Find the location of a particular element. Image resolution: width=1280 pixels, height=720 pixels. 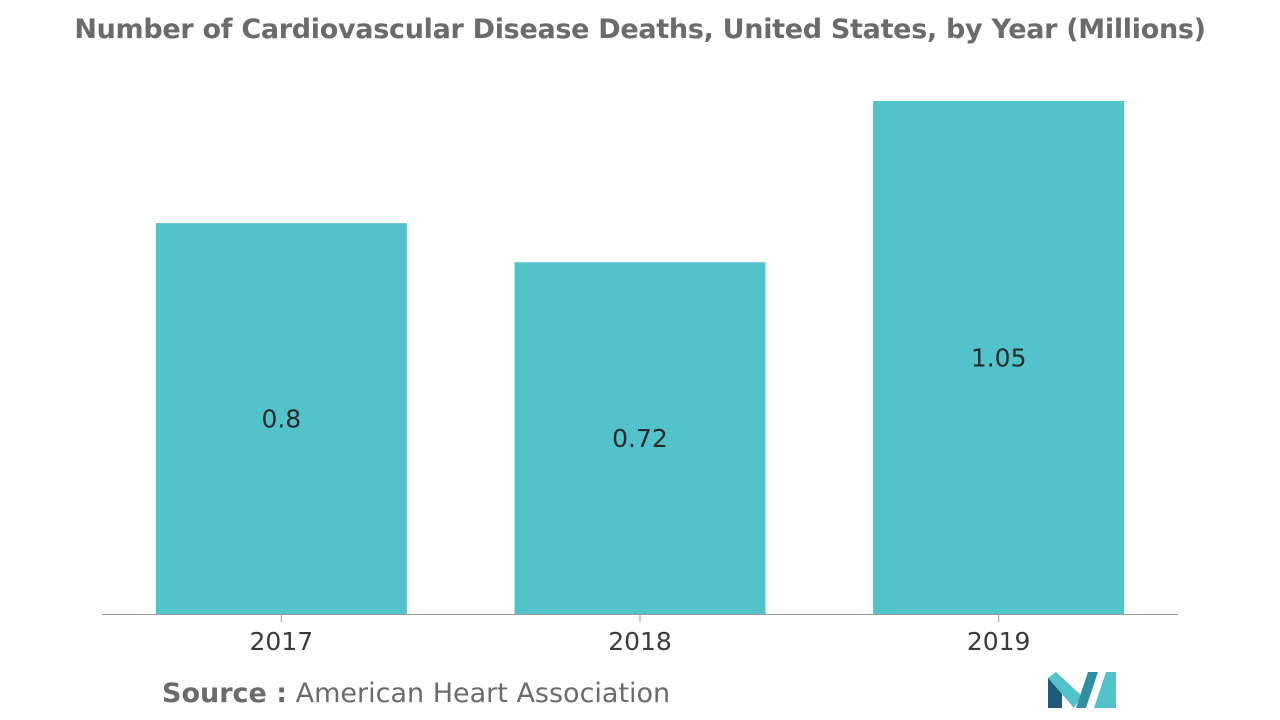

mordor-intelligence-logo-icon is located at coordinates (1082, 690).